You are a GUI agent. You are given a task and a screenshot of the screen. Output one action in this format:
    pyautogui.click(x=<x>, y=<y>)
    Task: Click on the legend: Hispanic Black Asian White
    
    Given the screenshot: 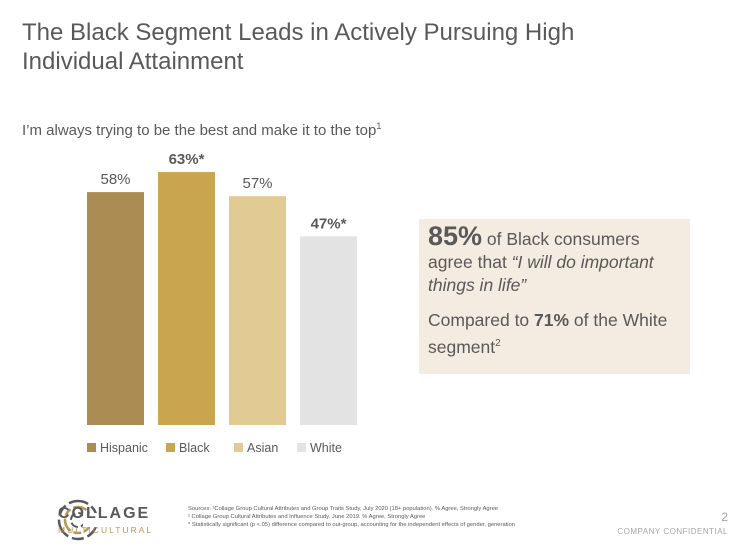 What is the action you would take?
    pyautogui.click(x=214, y=448)
    